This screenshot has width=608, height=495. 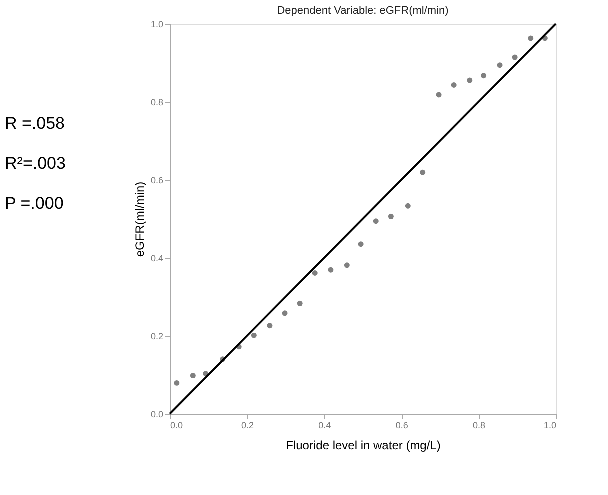 I want to click on text: P =.000, so click(x=34, y=203).